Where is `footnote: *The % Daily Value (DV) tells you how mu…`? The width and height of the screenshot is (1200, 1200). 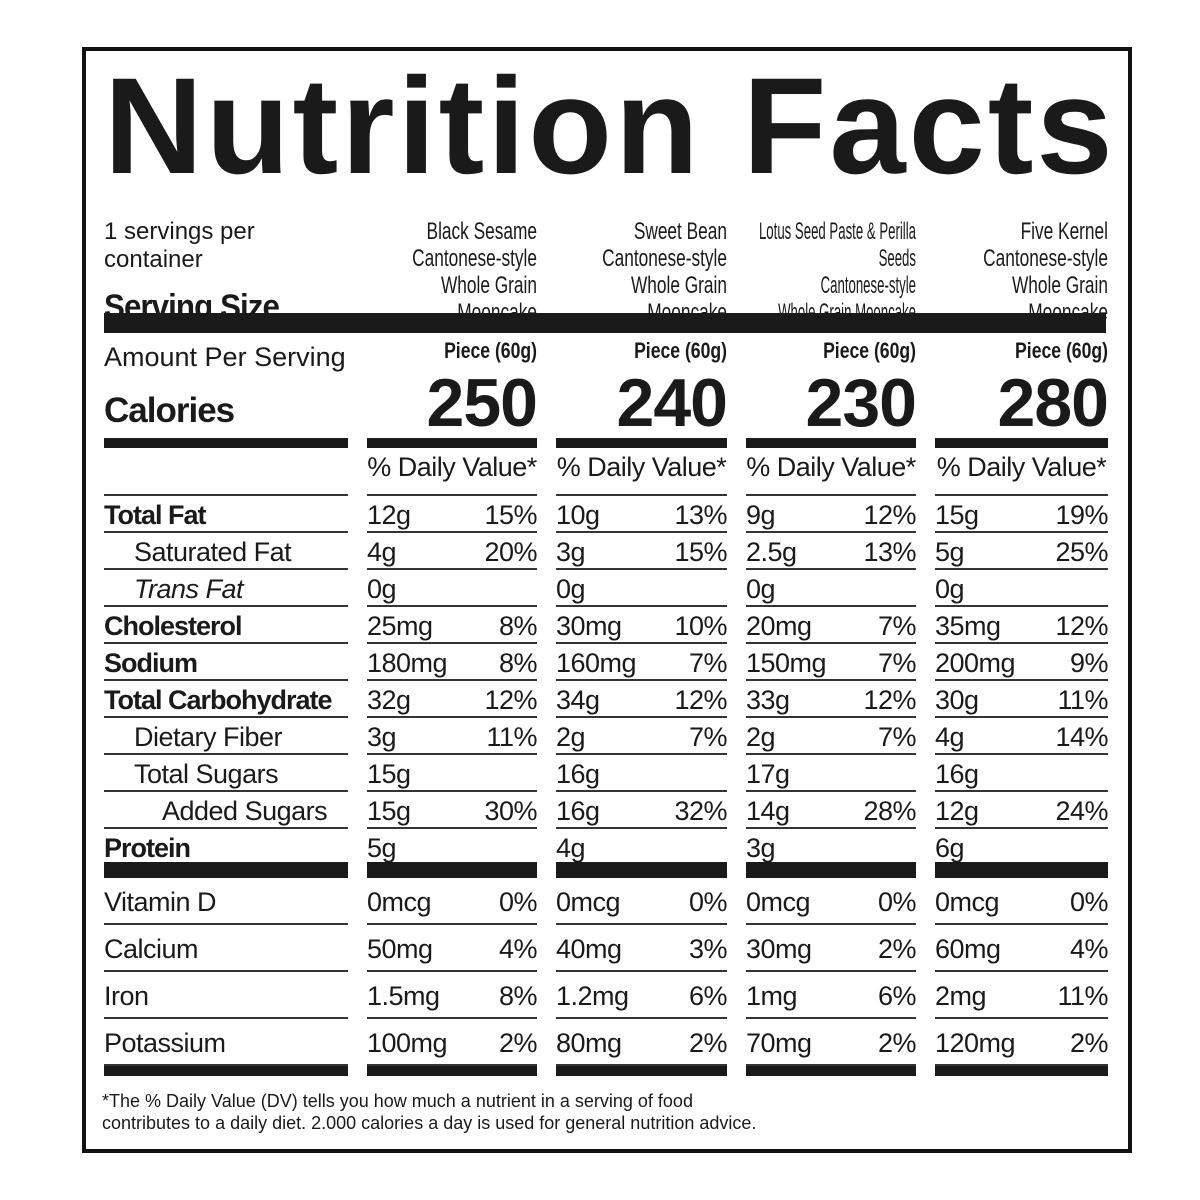 footnote: *The % Daily Value (DV) tells you how mu… is located at coordinates (429, 1112).